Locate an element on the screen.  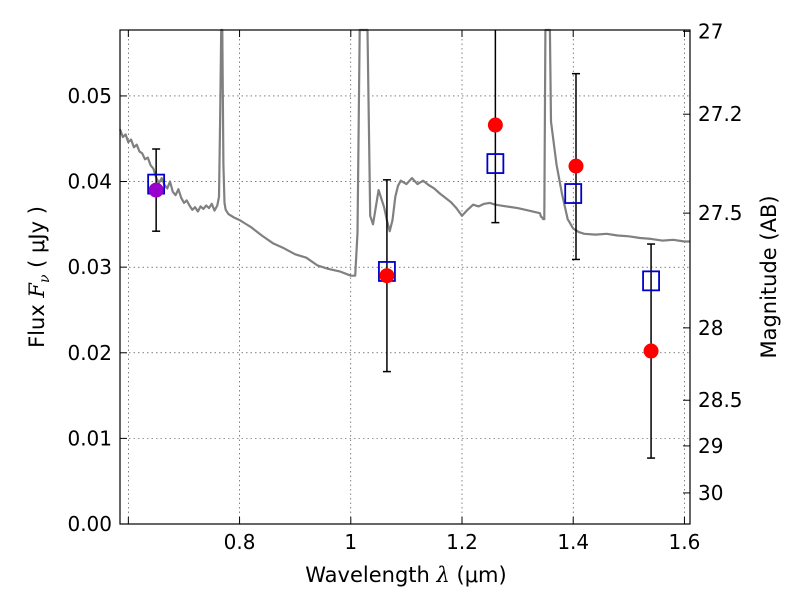
y-axis-title: Flux Fν ( μJy ) is located at coordinates (39, 277).